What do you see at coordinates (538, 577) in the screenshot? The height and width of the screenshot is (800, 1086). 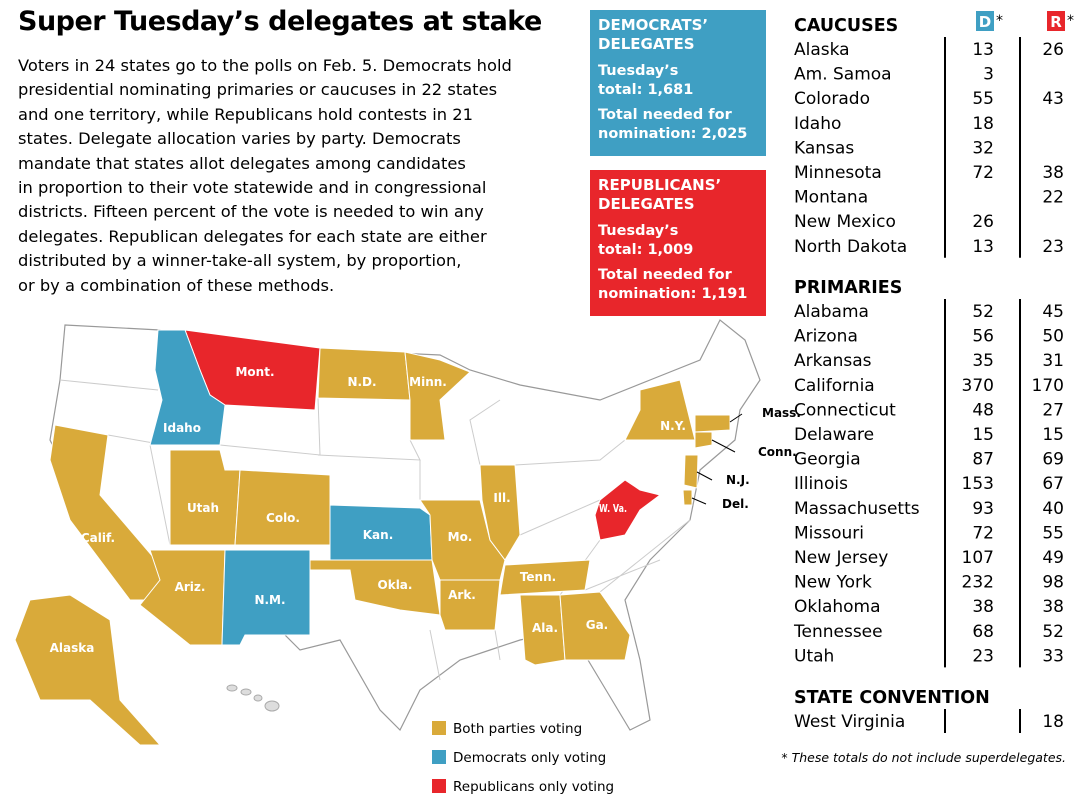 I see `state-label: Tenn.` at bounding box center [538, 577].